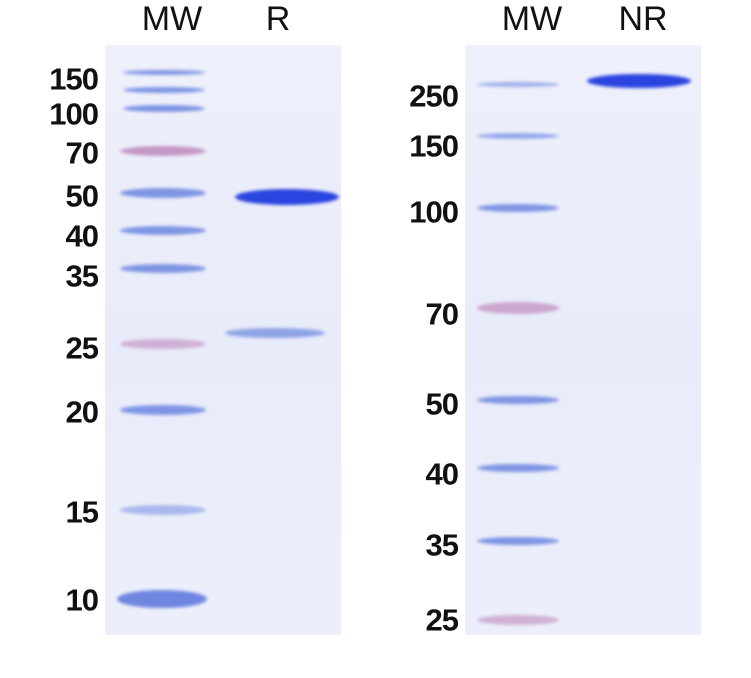 This screenshot has height=678, width=751. Describe the element at coordinates (278, 19) in the screenshot. I see `lane-label-r: R` at that location.